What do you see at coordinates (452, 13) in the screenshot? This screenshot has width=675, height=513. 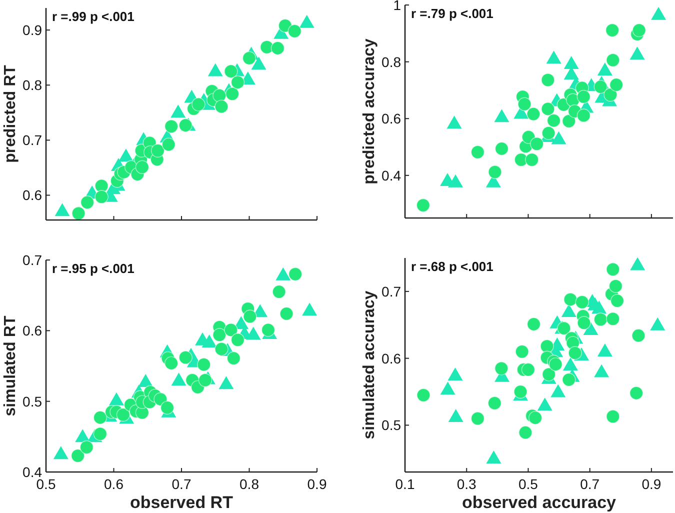 I see `annotation: r =.79 p <.001` at bounding box center [452, 13].